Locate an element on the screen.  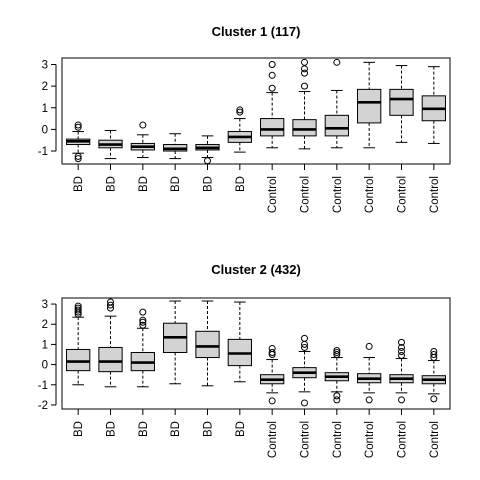
chart-title: Cluster 1 (117) is located at coordinates (256, 31).